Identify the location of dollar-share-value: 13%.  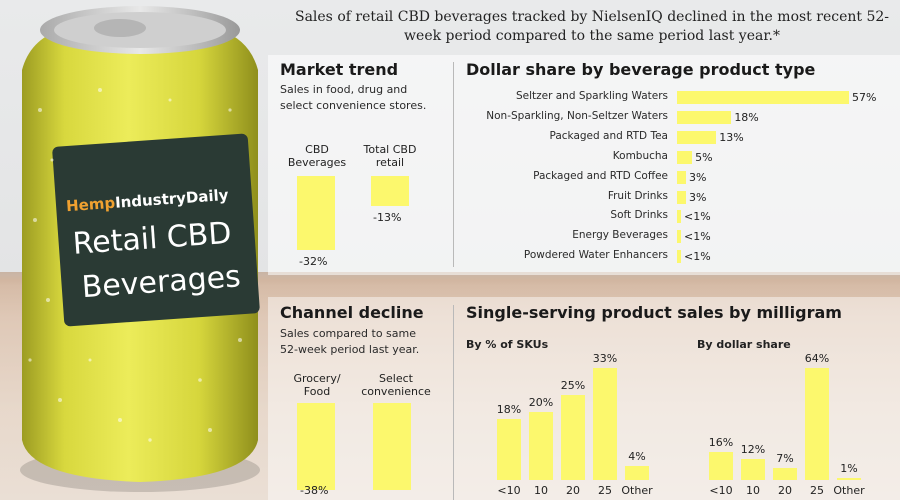
(731, 137).